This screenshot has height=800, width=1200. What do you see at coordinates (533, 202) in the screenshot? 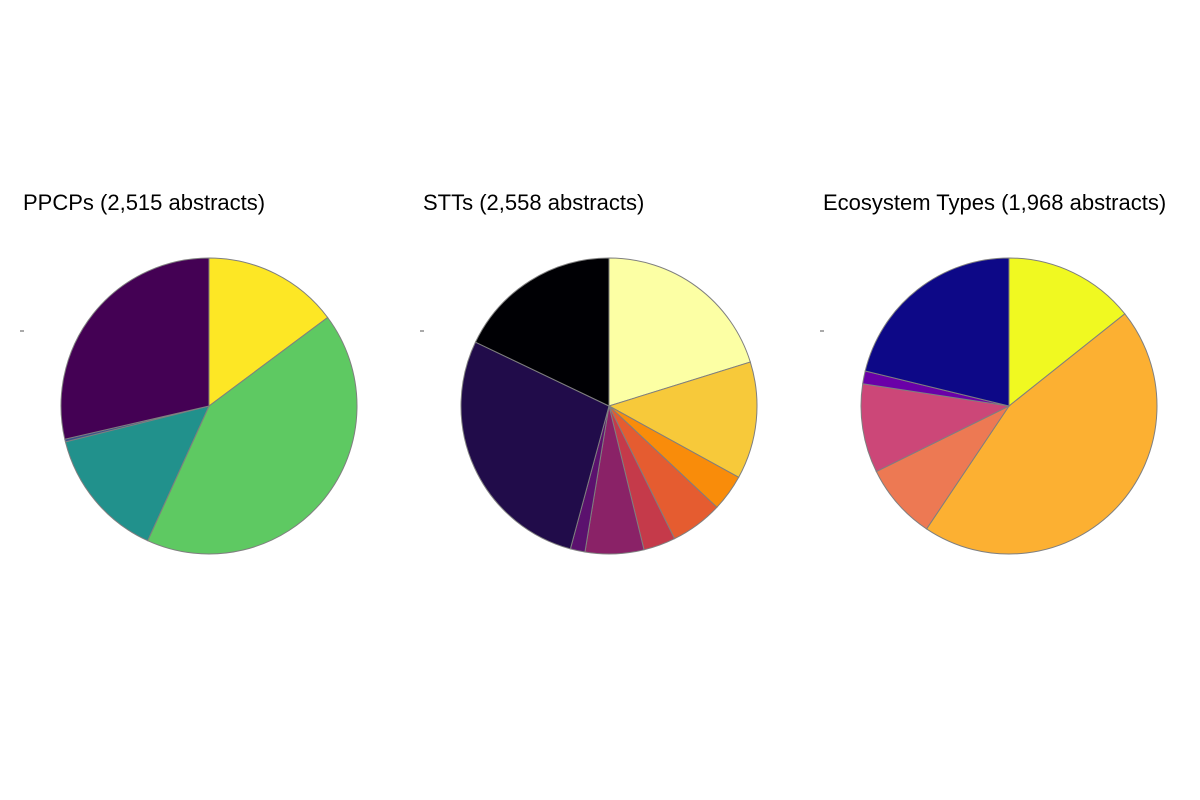
I see `panel-title-stts: STTs (2,558 abstracts)` at bounding box center [533, 202].